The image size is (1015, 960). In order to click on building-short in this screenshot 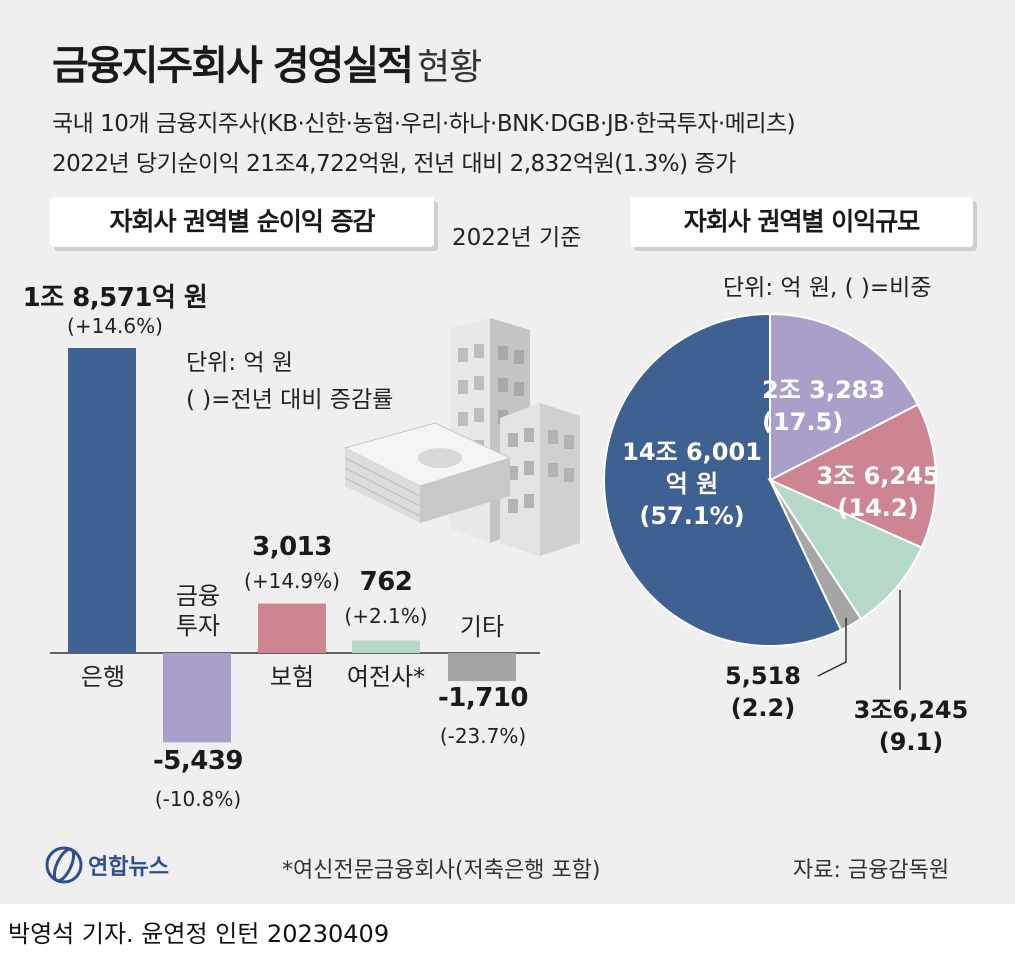, I will do `click(540, 479)`.